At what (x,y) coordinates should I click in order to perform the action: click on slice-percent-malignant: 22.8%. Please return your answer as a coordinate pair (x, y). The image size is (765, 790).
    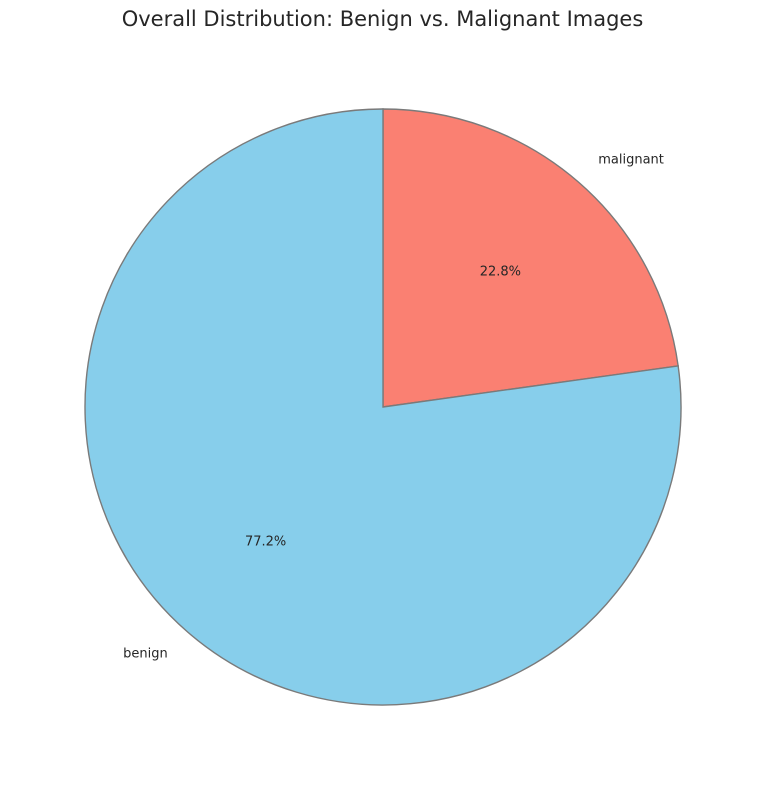
    Looking at the image, I should click on (500, 272).